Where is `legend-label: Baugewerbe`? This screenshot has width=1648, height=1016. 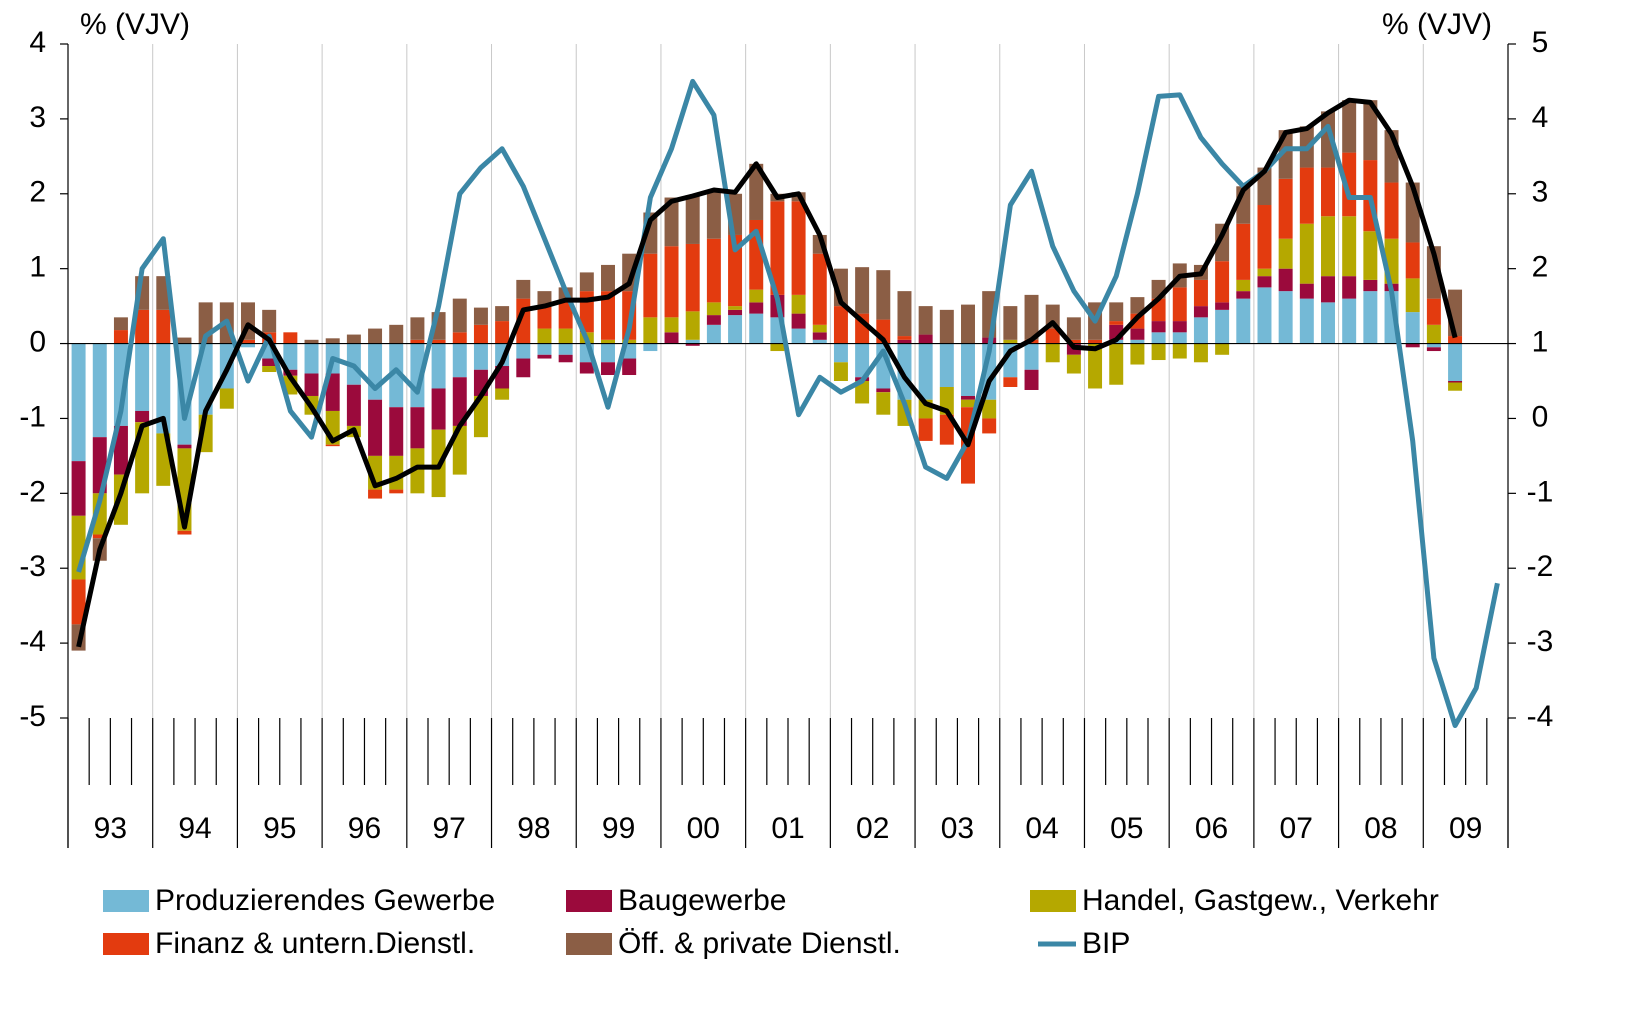
legend-label: Baugewerbe is located at coordinates (702, 900).